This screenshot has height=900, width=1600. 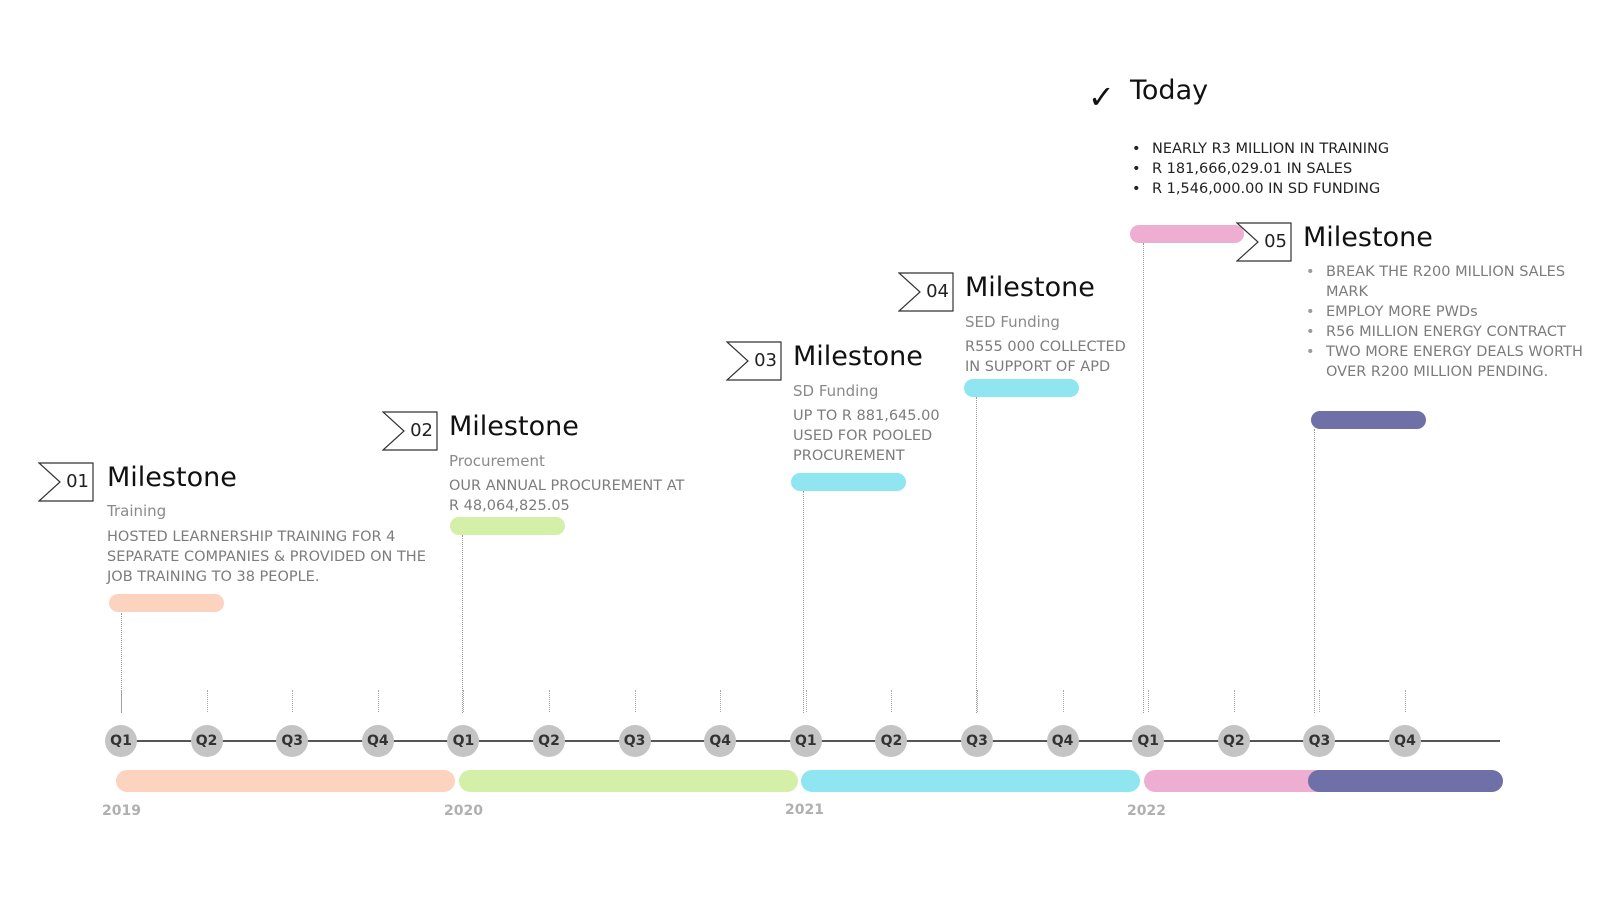 I want to click on year-label-2022: 2022, so click(x=1146, y=811).